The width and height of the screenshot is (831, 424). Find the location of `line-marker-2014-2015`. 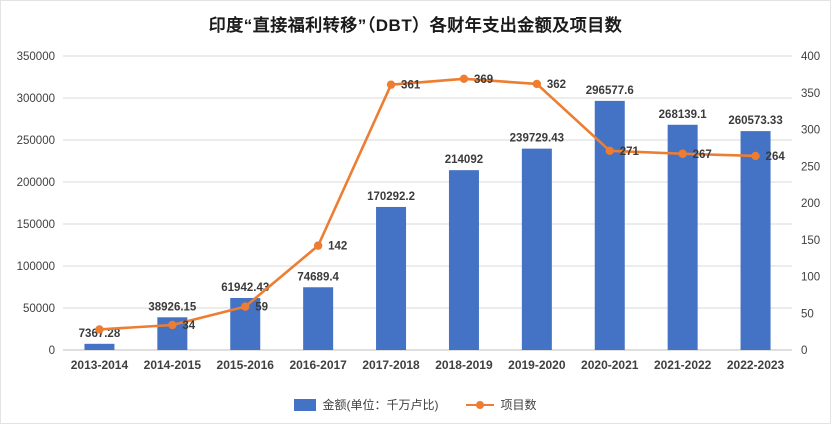

line-marker-2014-2015 is located at coordinates (172, 325).